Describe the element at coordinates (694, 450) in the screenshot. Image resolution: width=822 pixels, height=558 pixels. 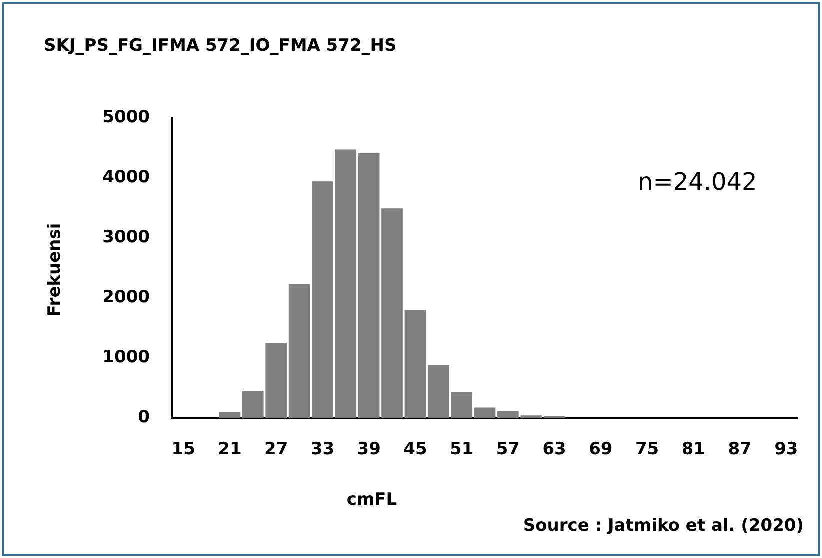
I see `x-tick-label: 81` at that location.